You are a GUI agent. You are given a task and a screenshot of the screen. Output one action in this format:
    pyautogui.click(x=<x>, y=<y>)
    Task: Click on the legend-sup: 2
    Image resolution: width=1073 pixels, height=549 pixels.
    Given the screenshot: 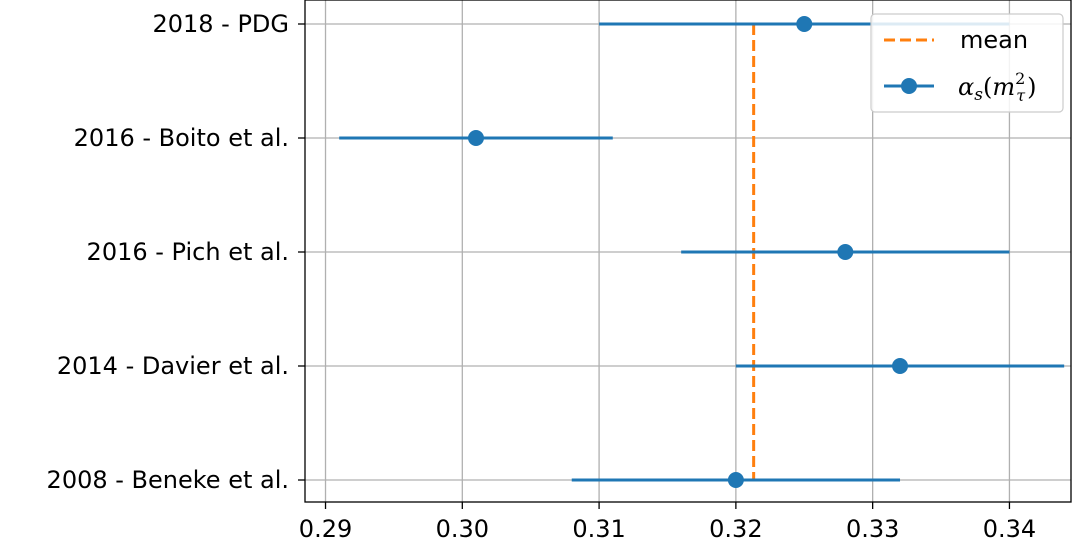 What is the action you would take?
    pyautogui.click(x=1020, y=78)
    